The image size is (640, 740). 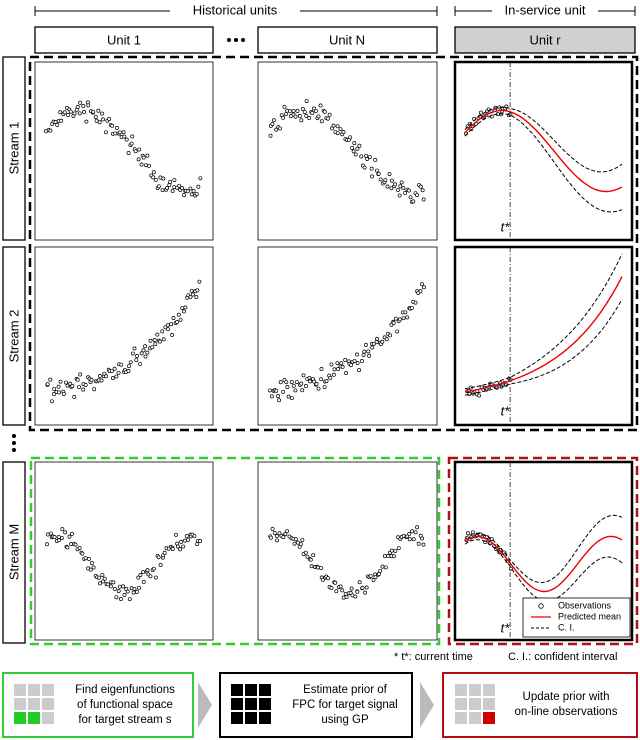 I want to click on arrow, so click(x=205, y=705).